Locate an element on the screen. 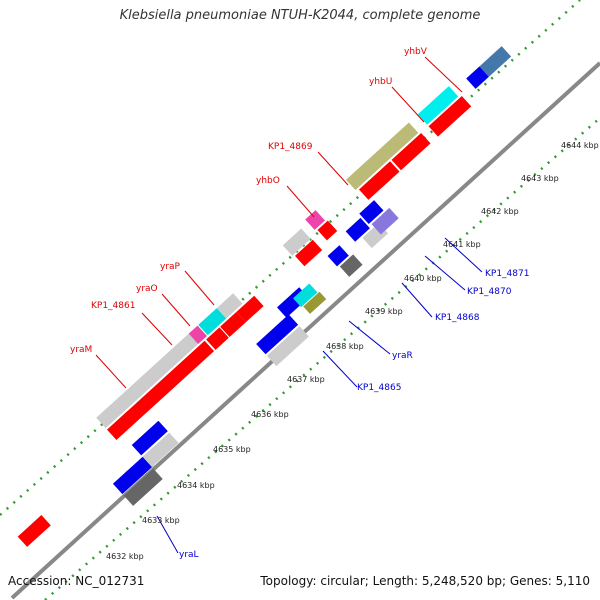  label-yhbV: yhbV is located at coordinates (416, 52).